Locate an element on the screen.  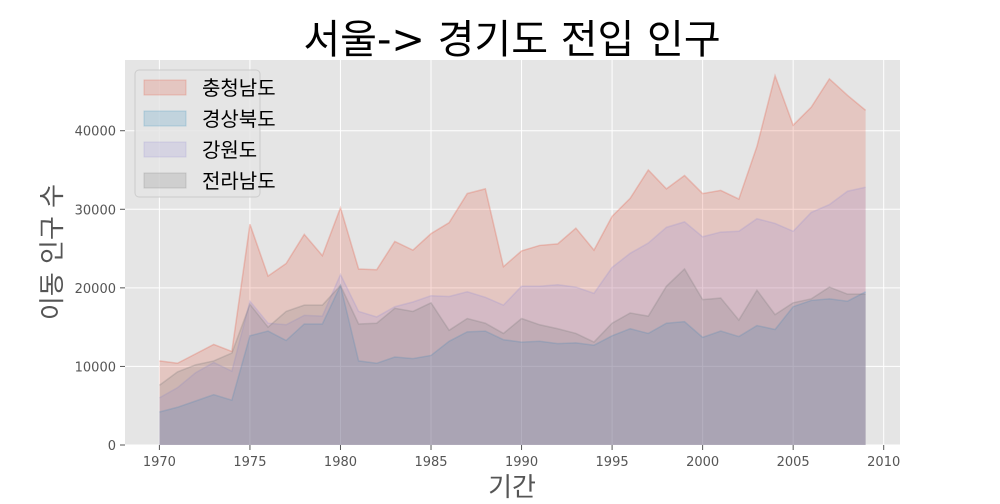
chart-title: 서울-> 경기도 전입 인구 is located at coordinates (511, 40).